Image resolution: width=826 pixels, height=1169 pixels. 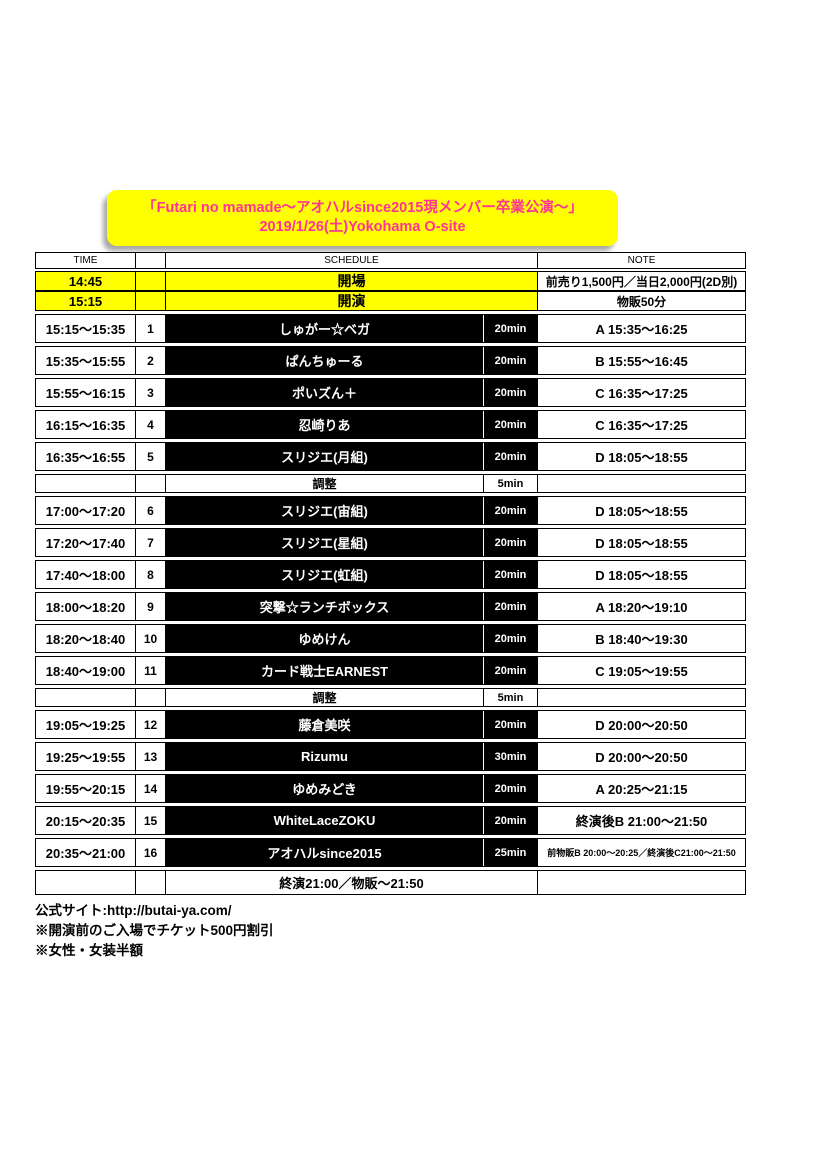 I want to click on doors-open-label: 開場, so click(x=352, y=281).